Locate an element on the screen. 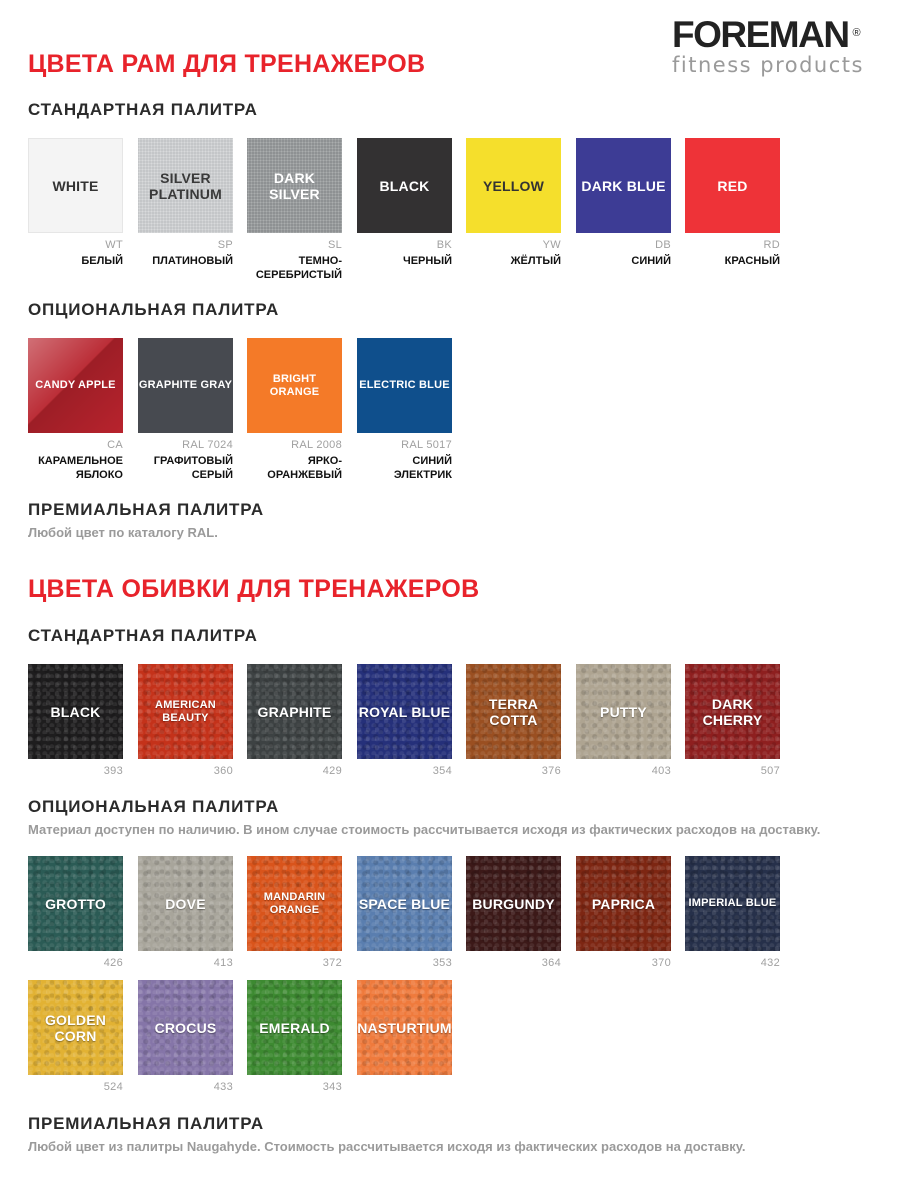  color-swatch-item: DARK BLUE DB СИНИЙ is located at coordinates (623, 203).